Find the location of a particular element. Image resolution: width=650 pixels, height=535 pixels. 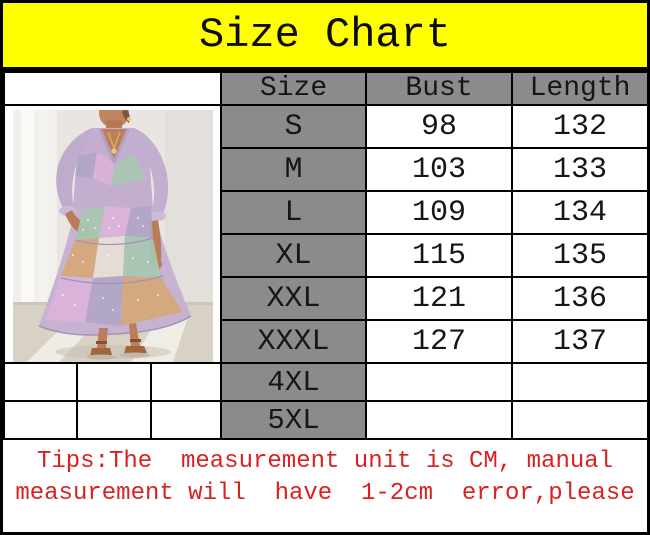

table-row-l: L 109 134 is located at coordinates (325, 212).